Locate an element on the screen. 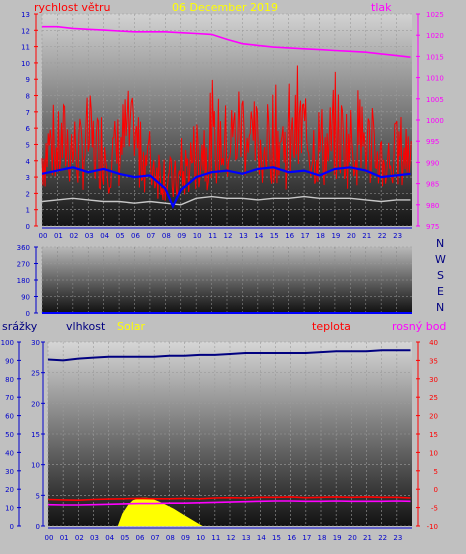  bottom-srazky-tick-label: 50 is located at coordinates (9, 435).